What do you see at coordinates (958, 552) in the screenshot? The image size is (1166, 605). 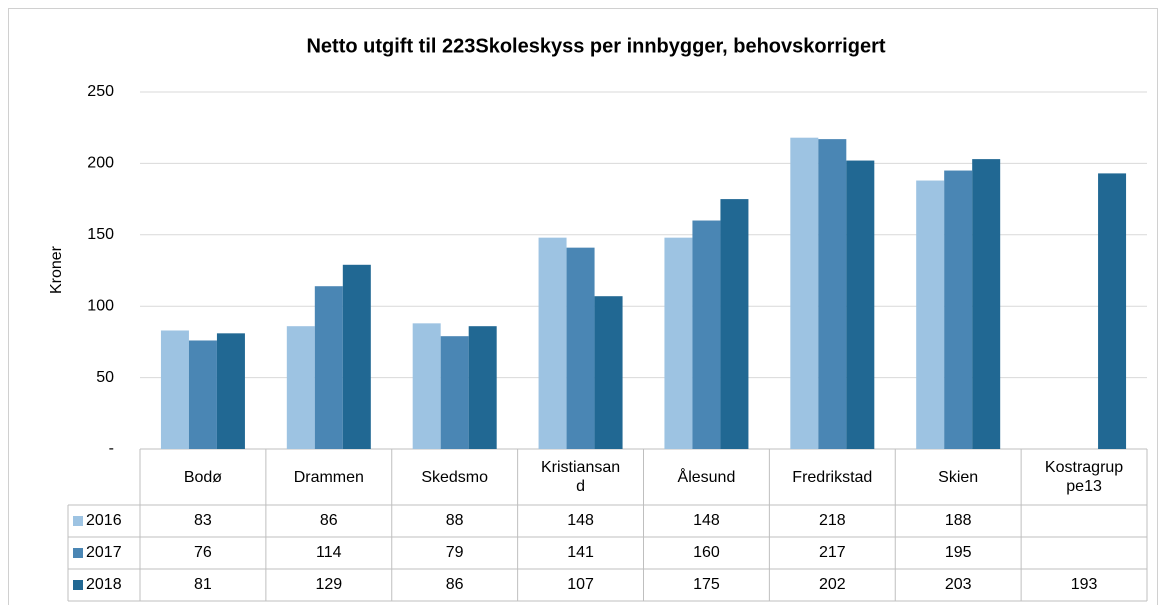 I see `table-value: 195` at bounding box center [958, 552].